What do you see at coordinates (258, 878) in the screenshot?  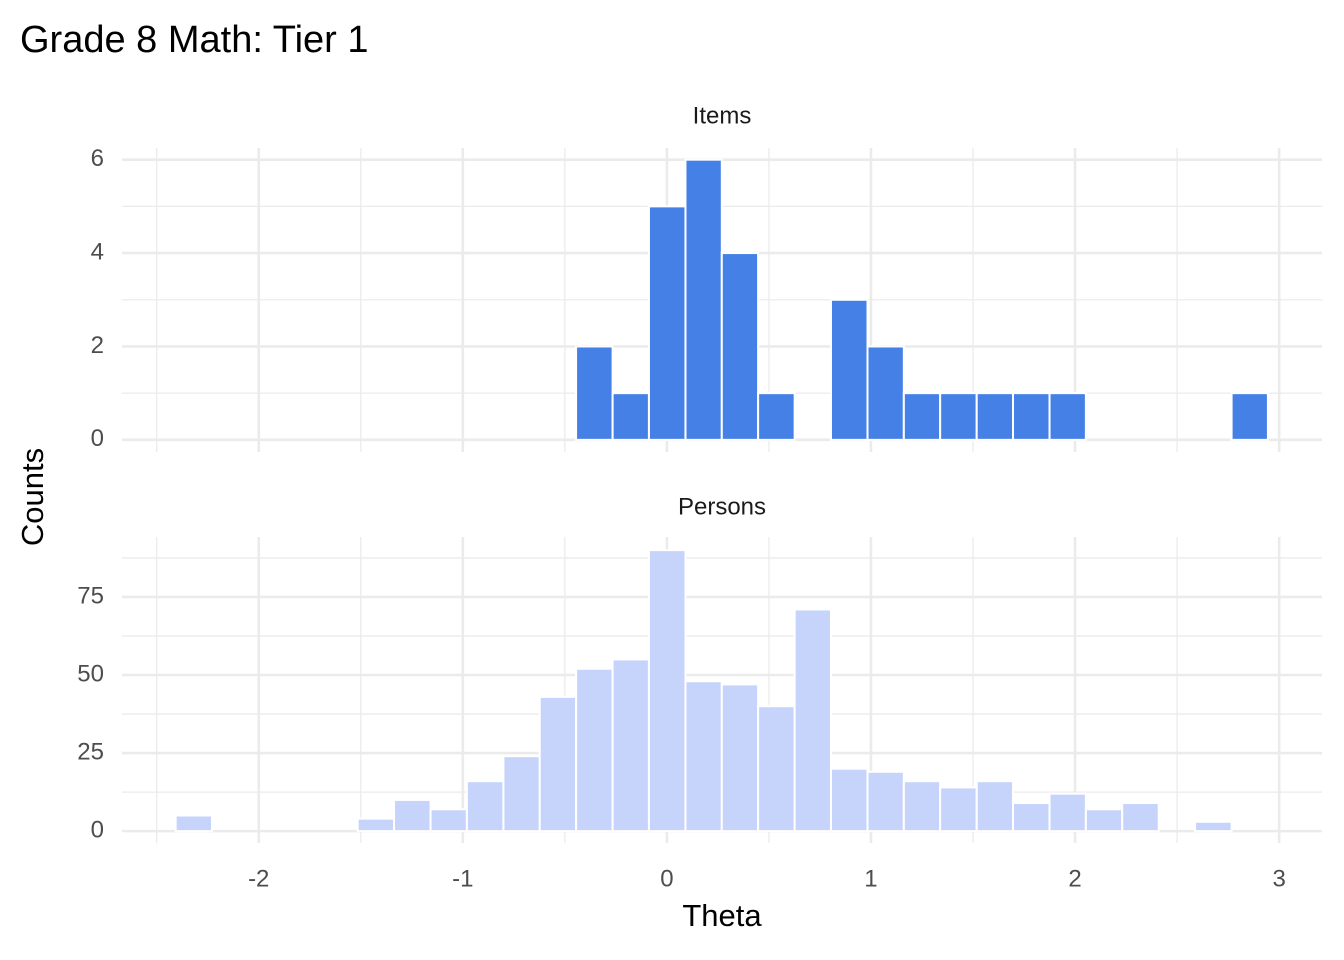 I see `x-tick-label: -2` at bounding box center [258, 878].